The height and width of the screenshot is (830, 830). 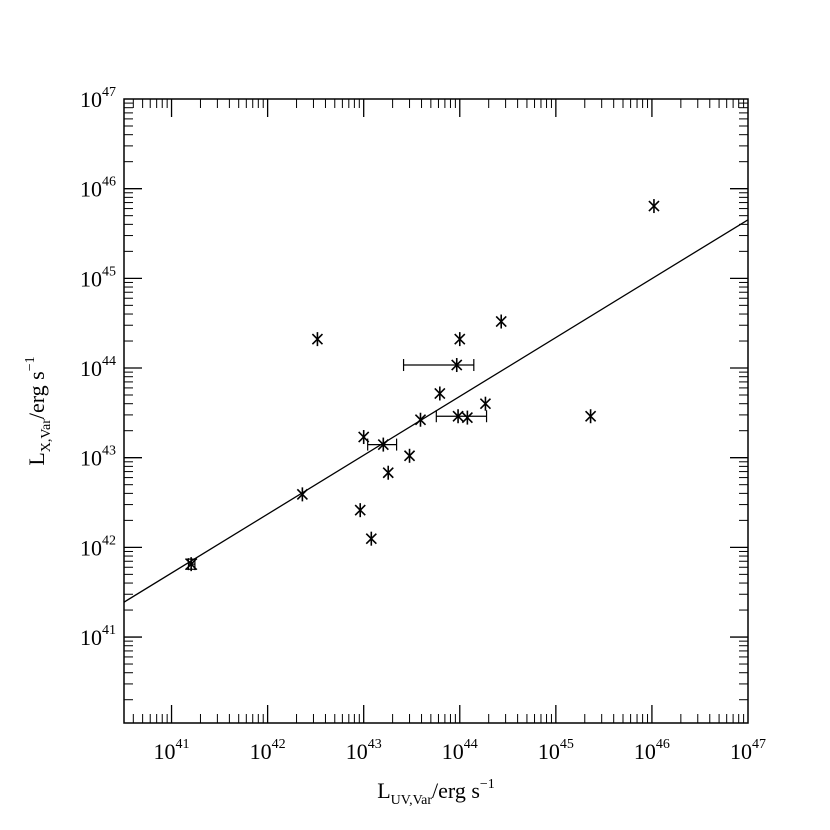 What do you see at coordinates (98, 546) in the screenshot?
I see `y-tick-label: 1042` at bounding box center [98, 546].